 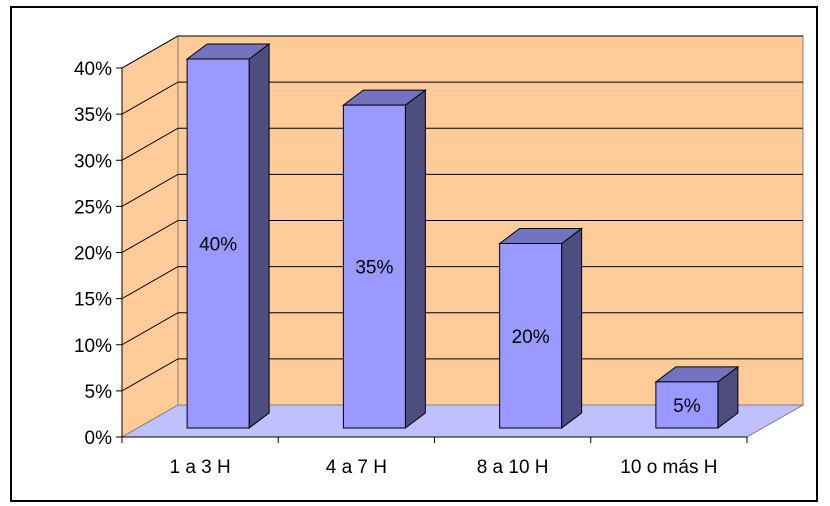 I want to click on bar-data-label: 20%, so click(x=531, y=337).